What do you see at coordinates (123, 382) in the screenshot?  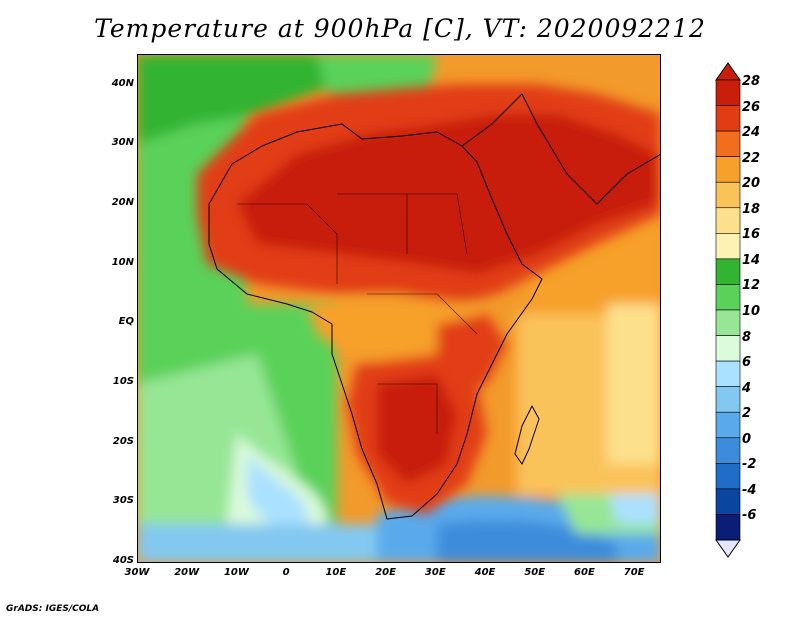 I see `lat-label: 10S` at bounding box center [123, 382].